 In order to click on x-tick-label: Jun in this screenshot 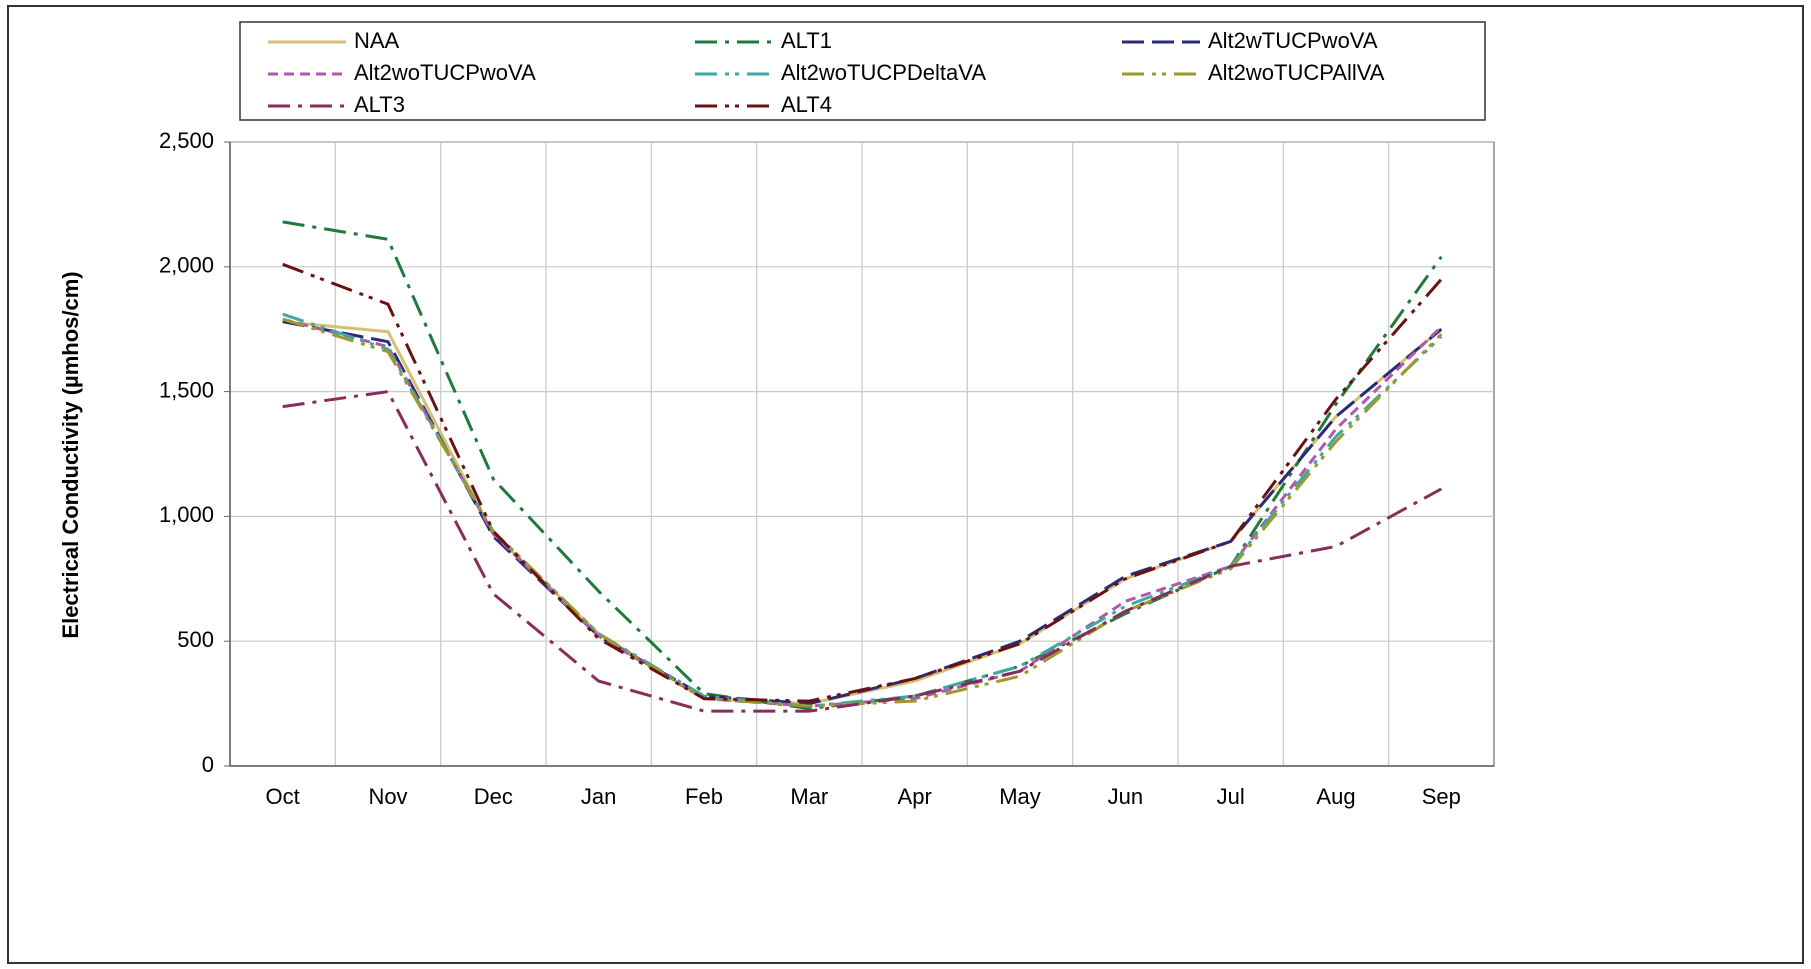, I will do `click(1125, 796)`.